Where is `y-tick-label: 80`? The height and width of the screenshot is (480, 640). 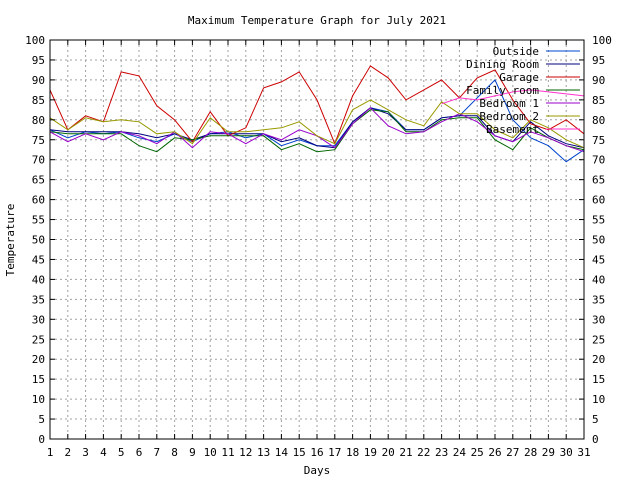
y-tick-label: 80 is located at coordinates (38, 120).